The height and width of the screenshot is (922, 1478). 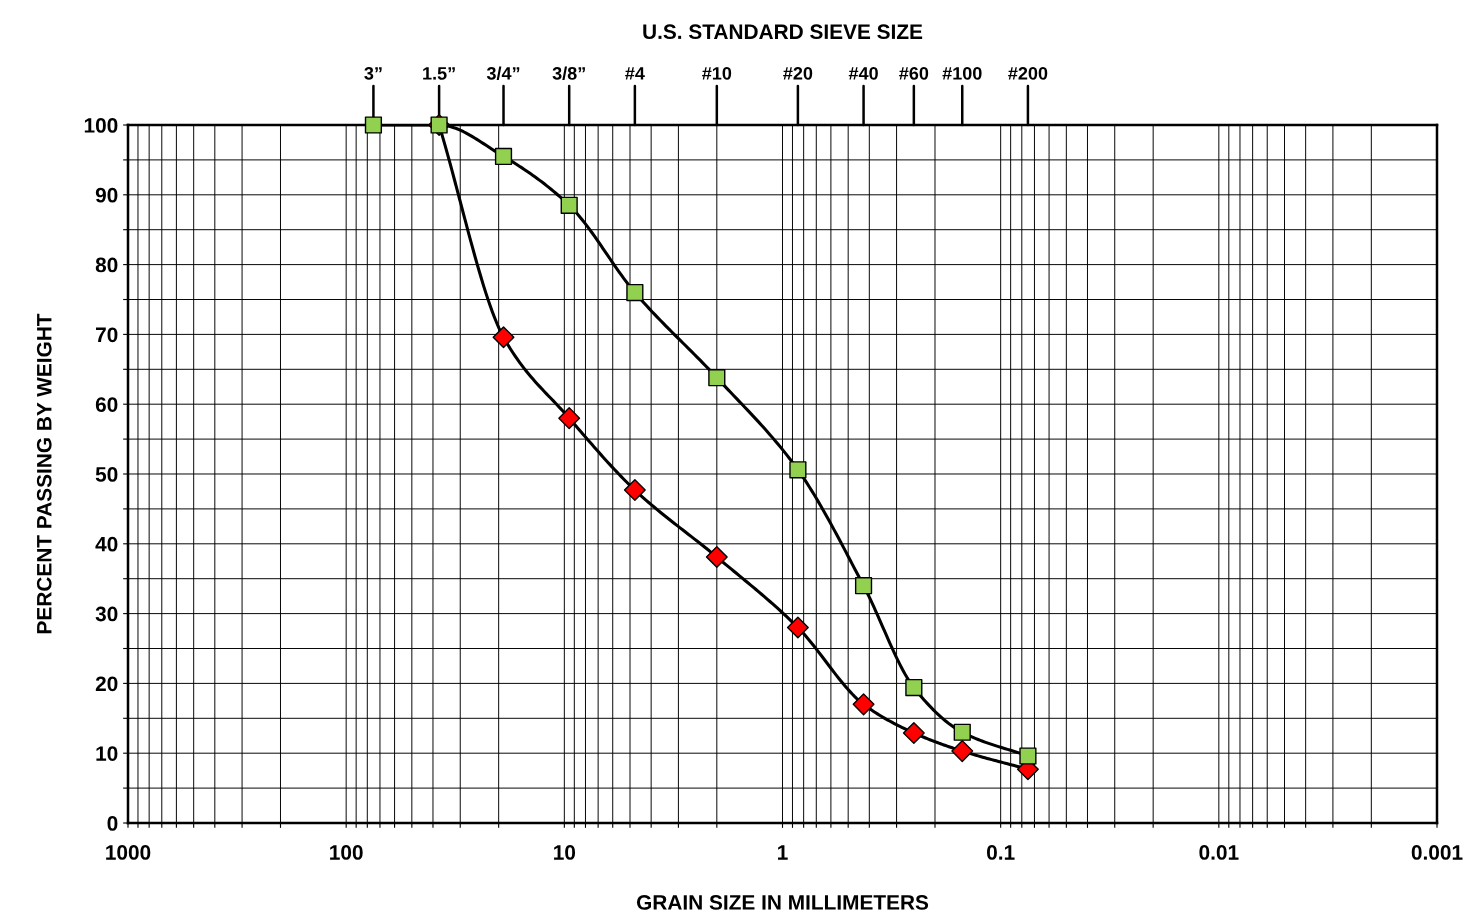 I want to click on y-tick-label: 10, so click(x=107, y=753).